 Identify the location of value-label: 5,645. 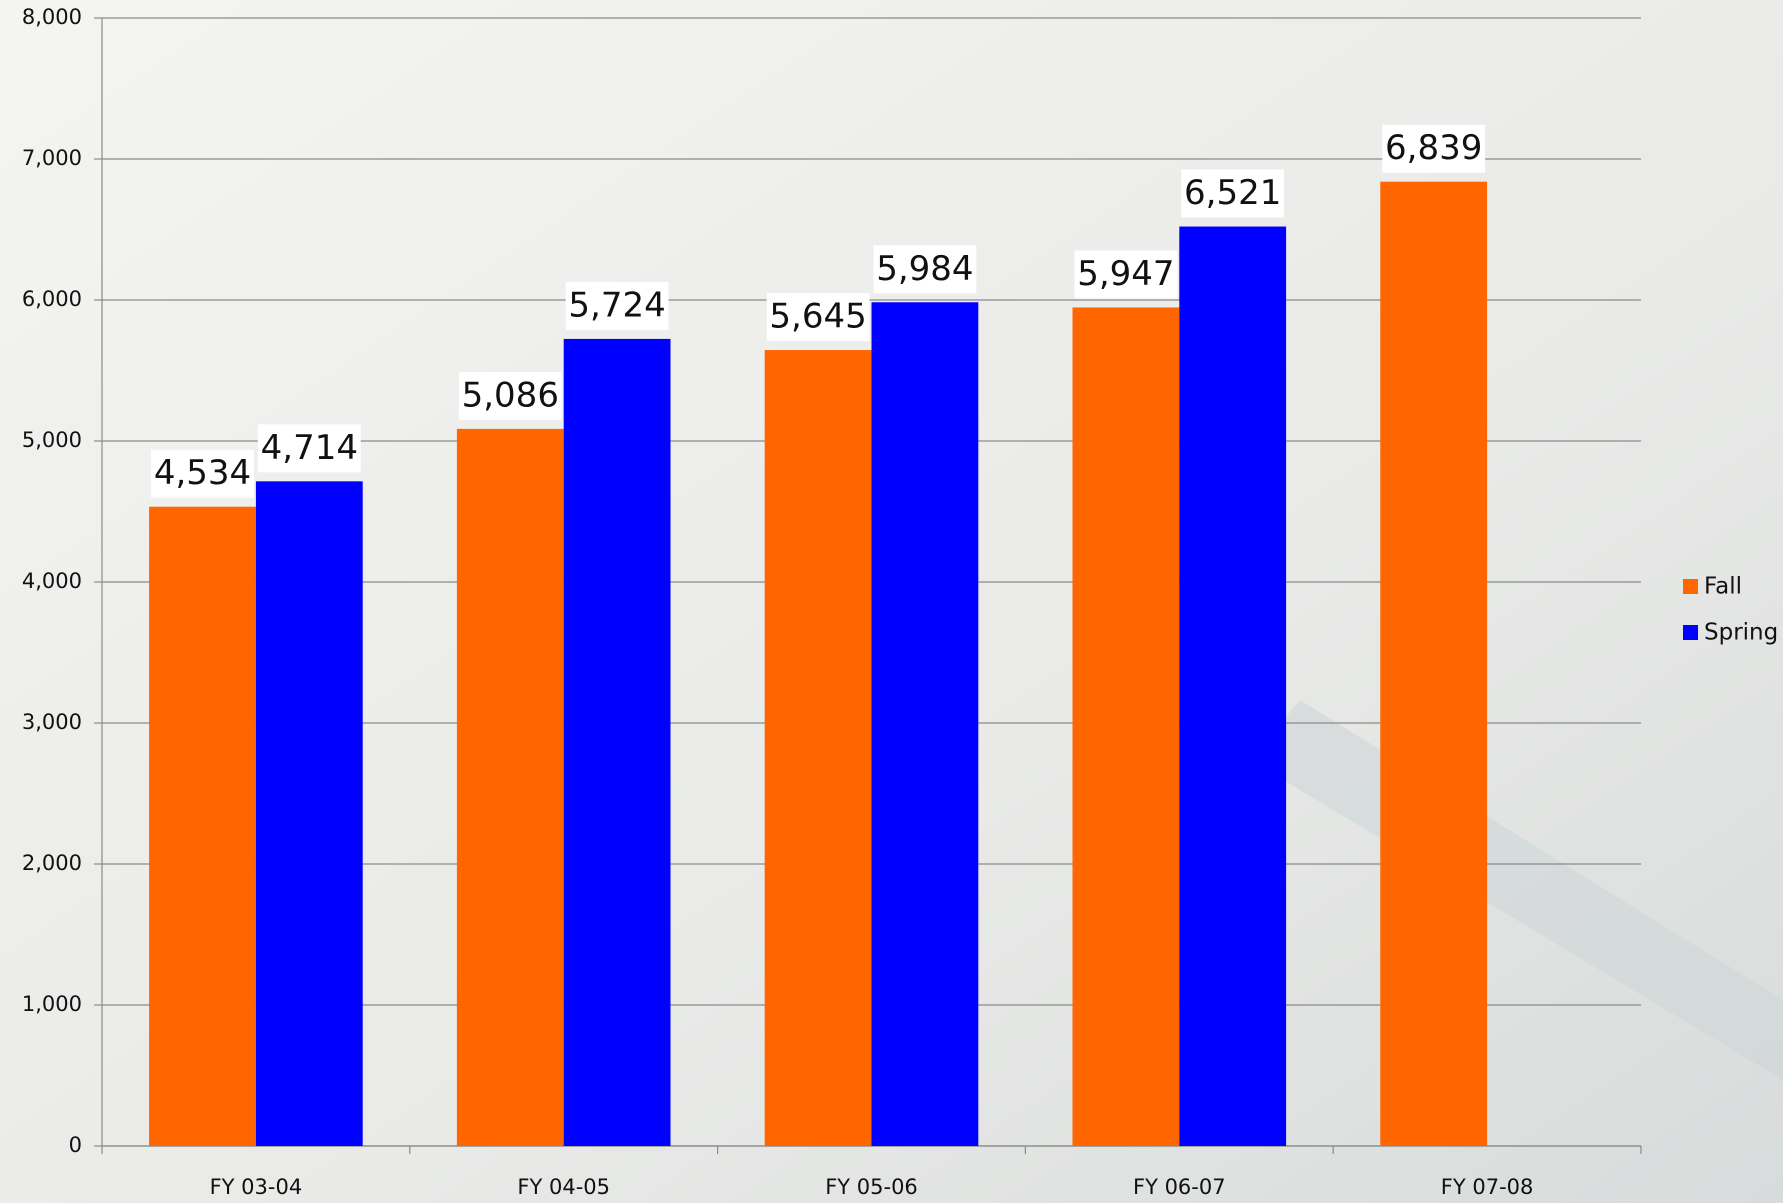
(817, 317).